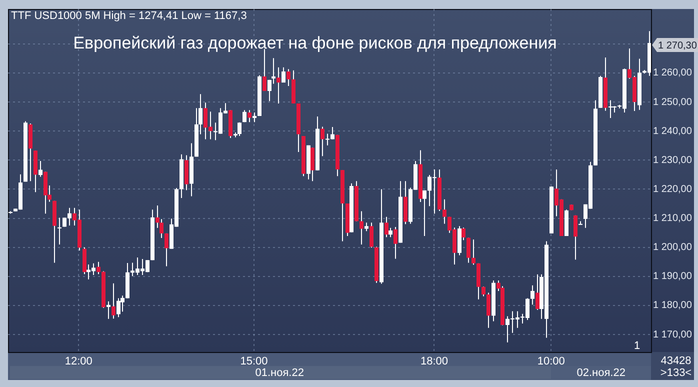 Image resolution: width=698 pixels, height=387 pixels. What do you see at coordinates (78, 362) in the screenshot?
I see `x-tick-label: 12:00` at bounding box center [78, 362].